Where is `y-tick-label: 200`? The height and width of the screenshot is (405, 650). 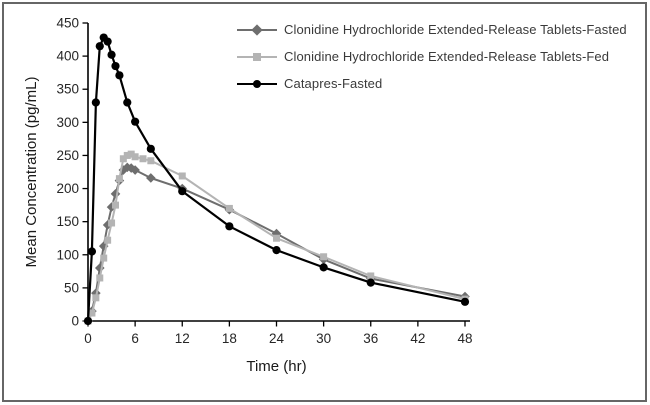 y-tick-label: 200 is located at coordinates (67, 188).